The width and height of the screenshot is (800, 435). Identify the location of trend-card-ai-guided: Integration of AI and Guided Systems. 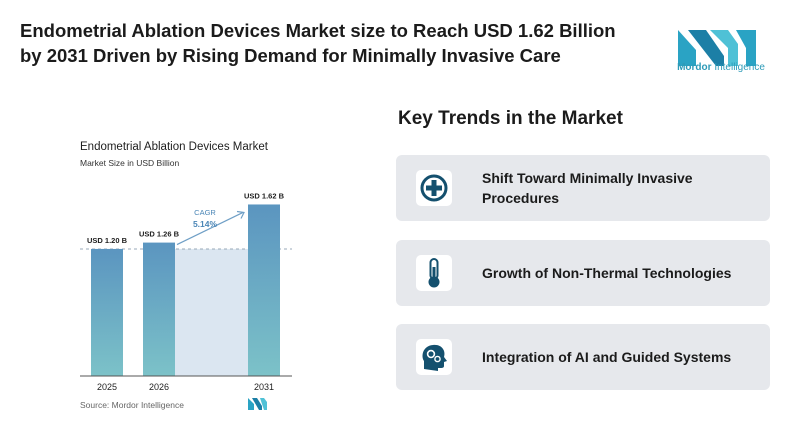
(583, 357).